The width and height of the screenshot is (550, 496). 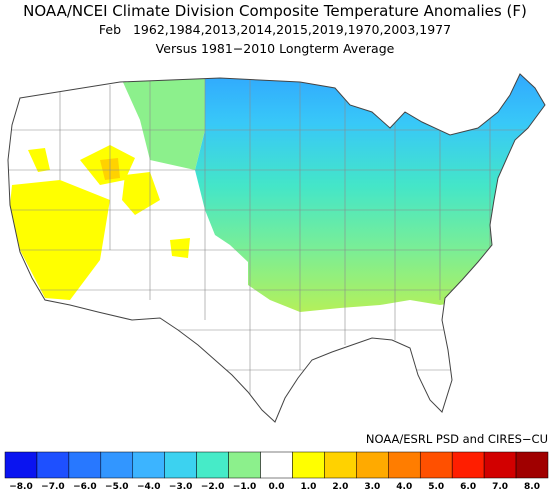 I want to click on colorbar-tick-label: 4.0, so click(x=404, y=487).